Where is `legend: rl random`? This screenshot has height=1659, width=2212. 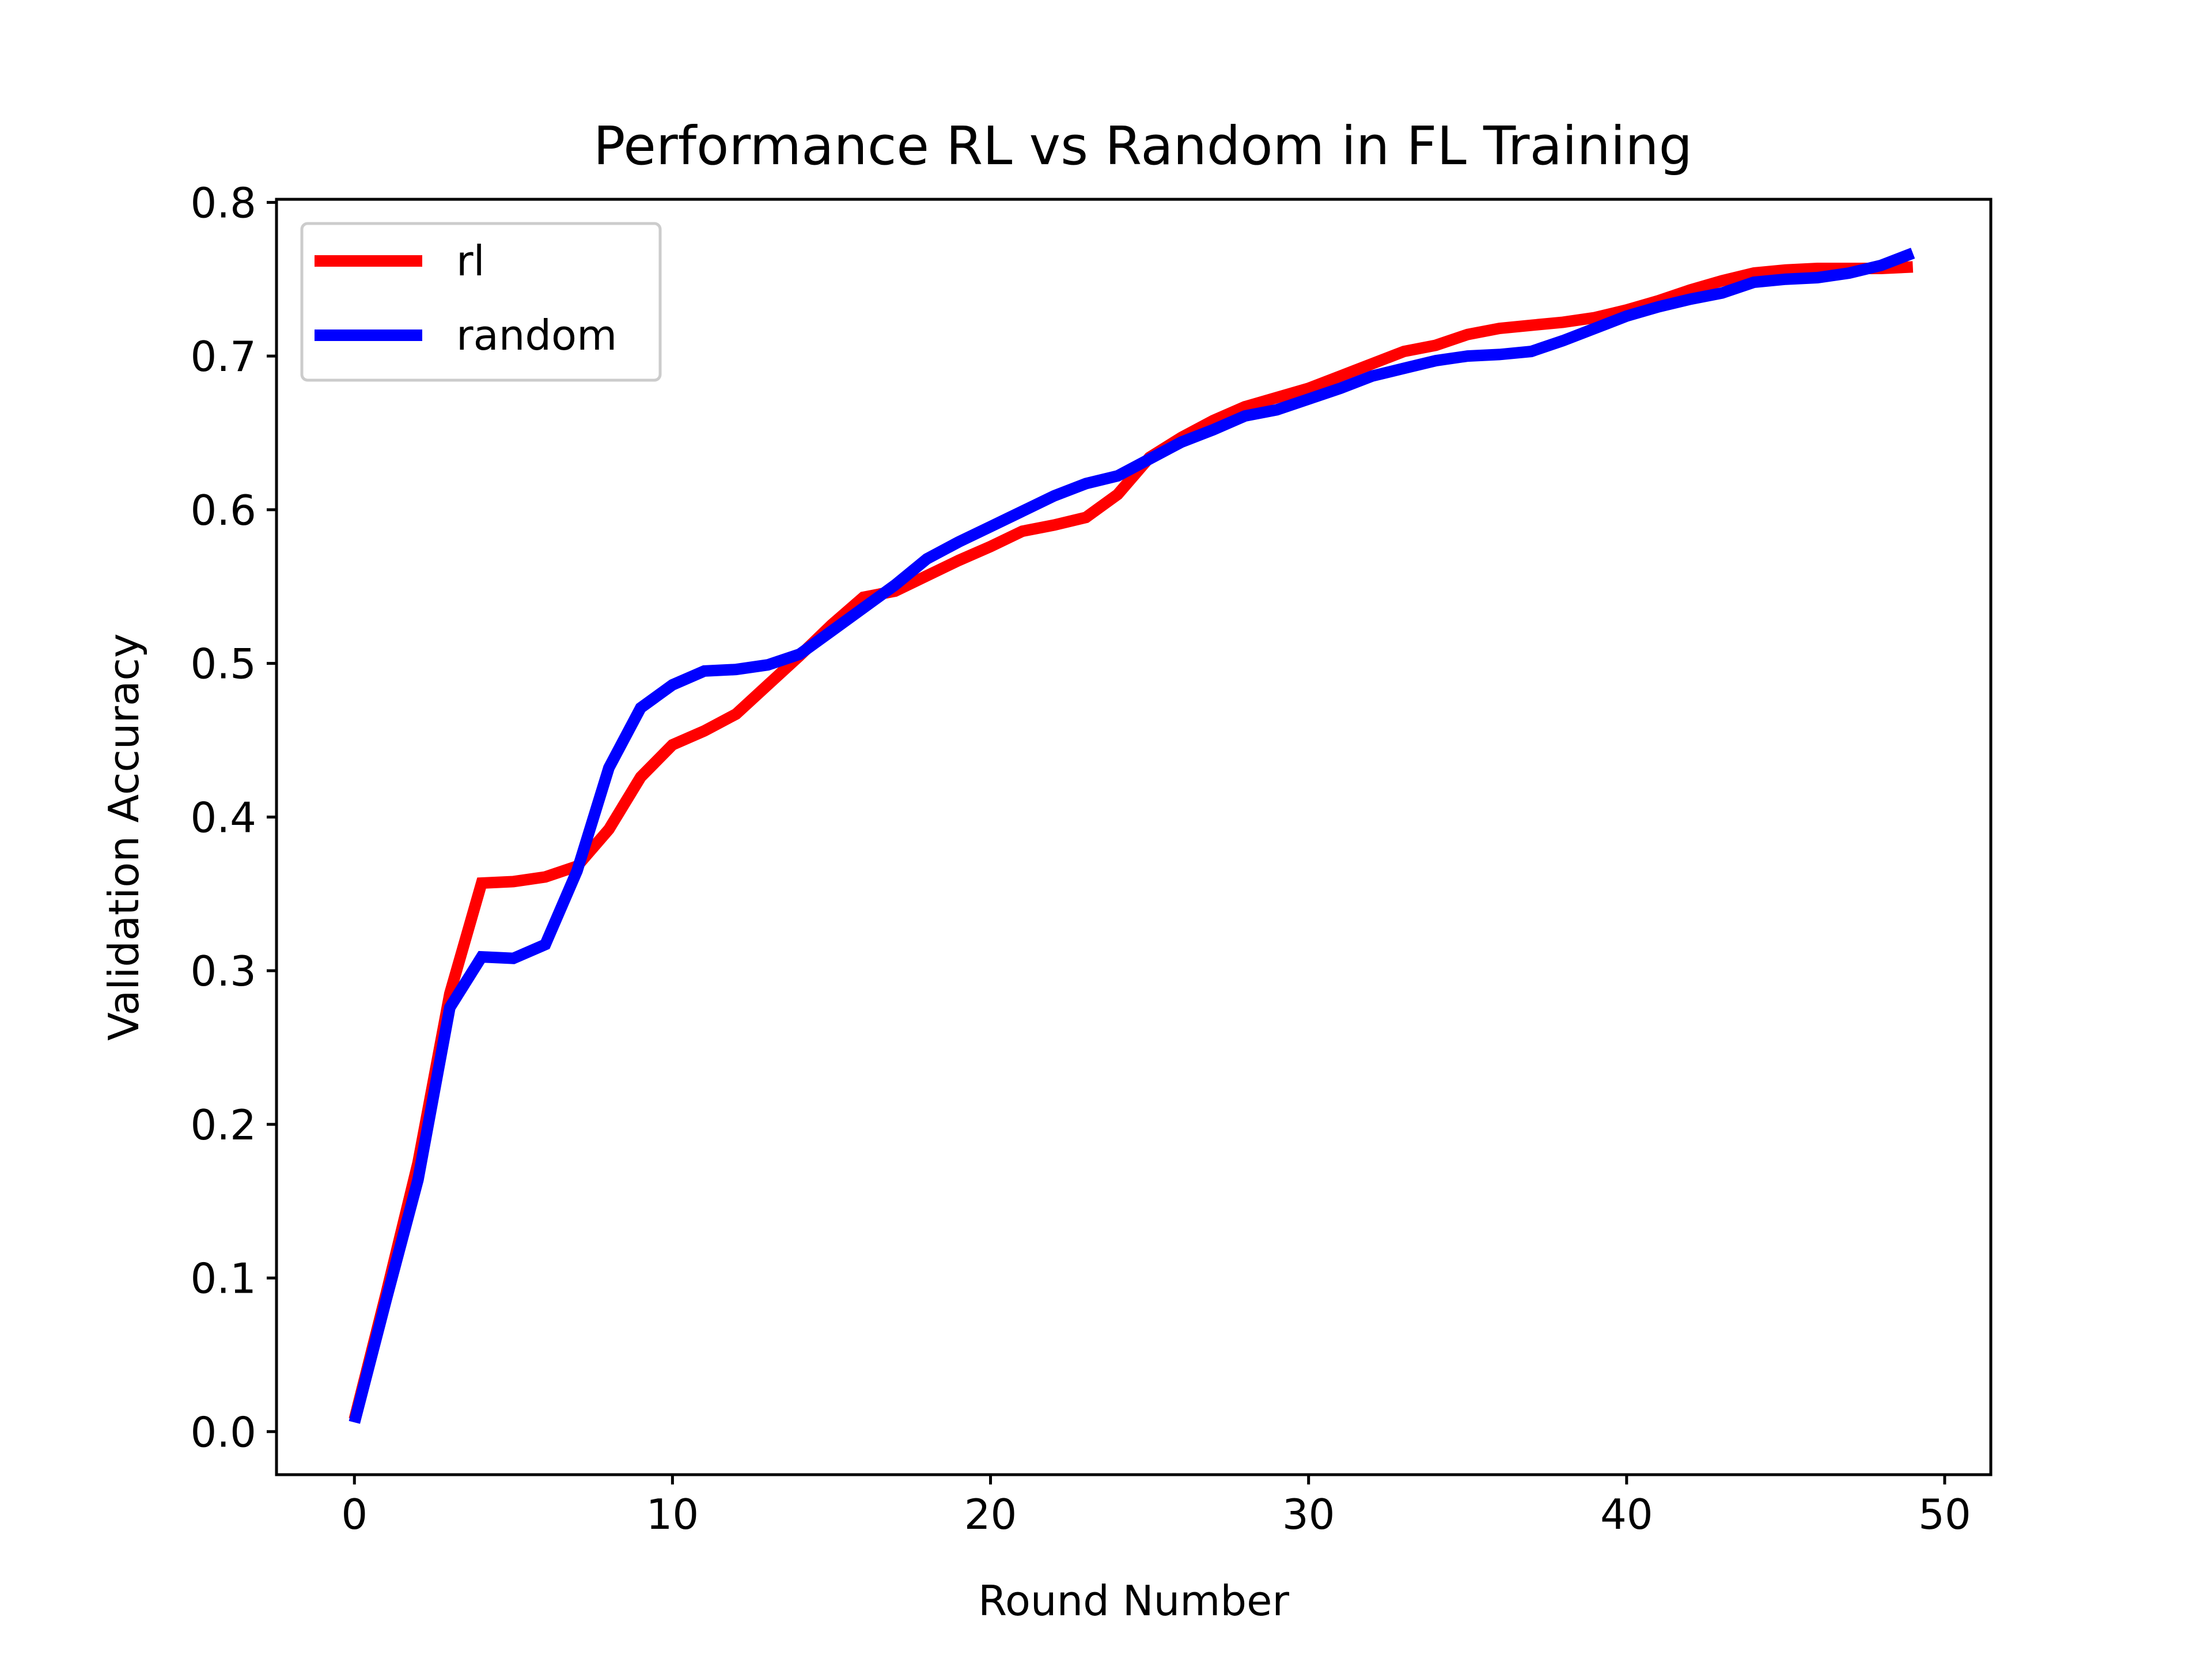 legend: rl random is located at coordinates (481, 302).